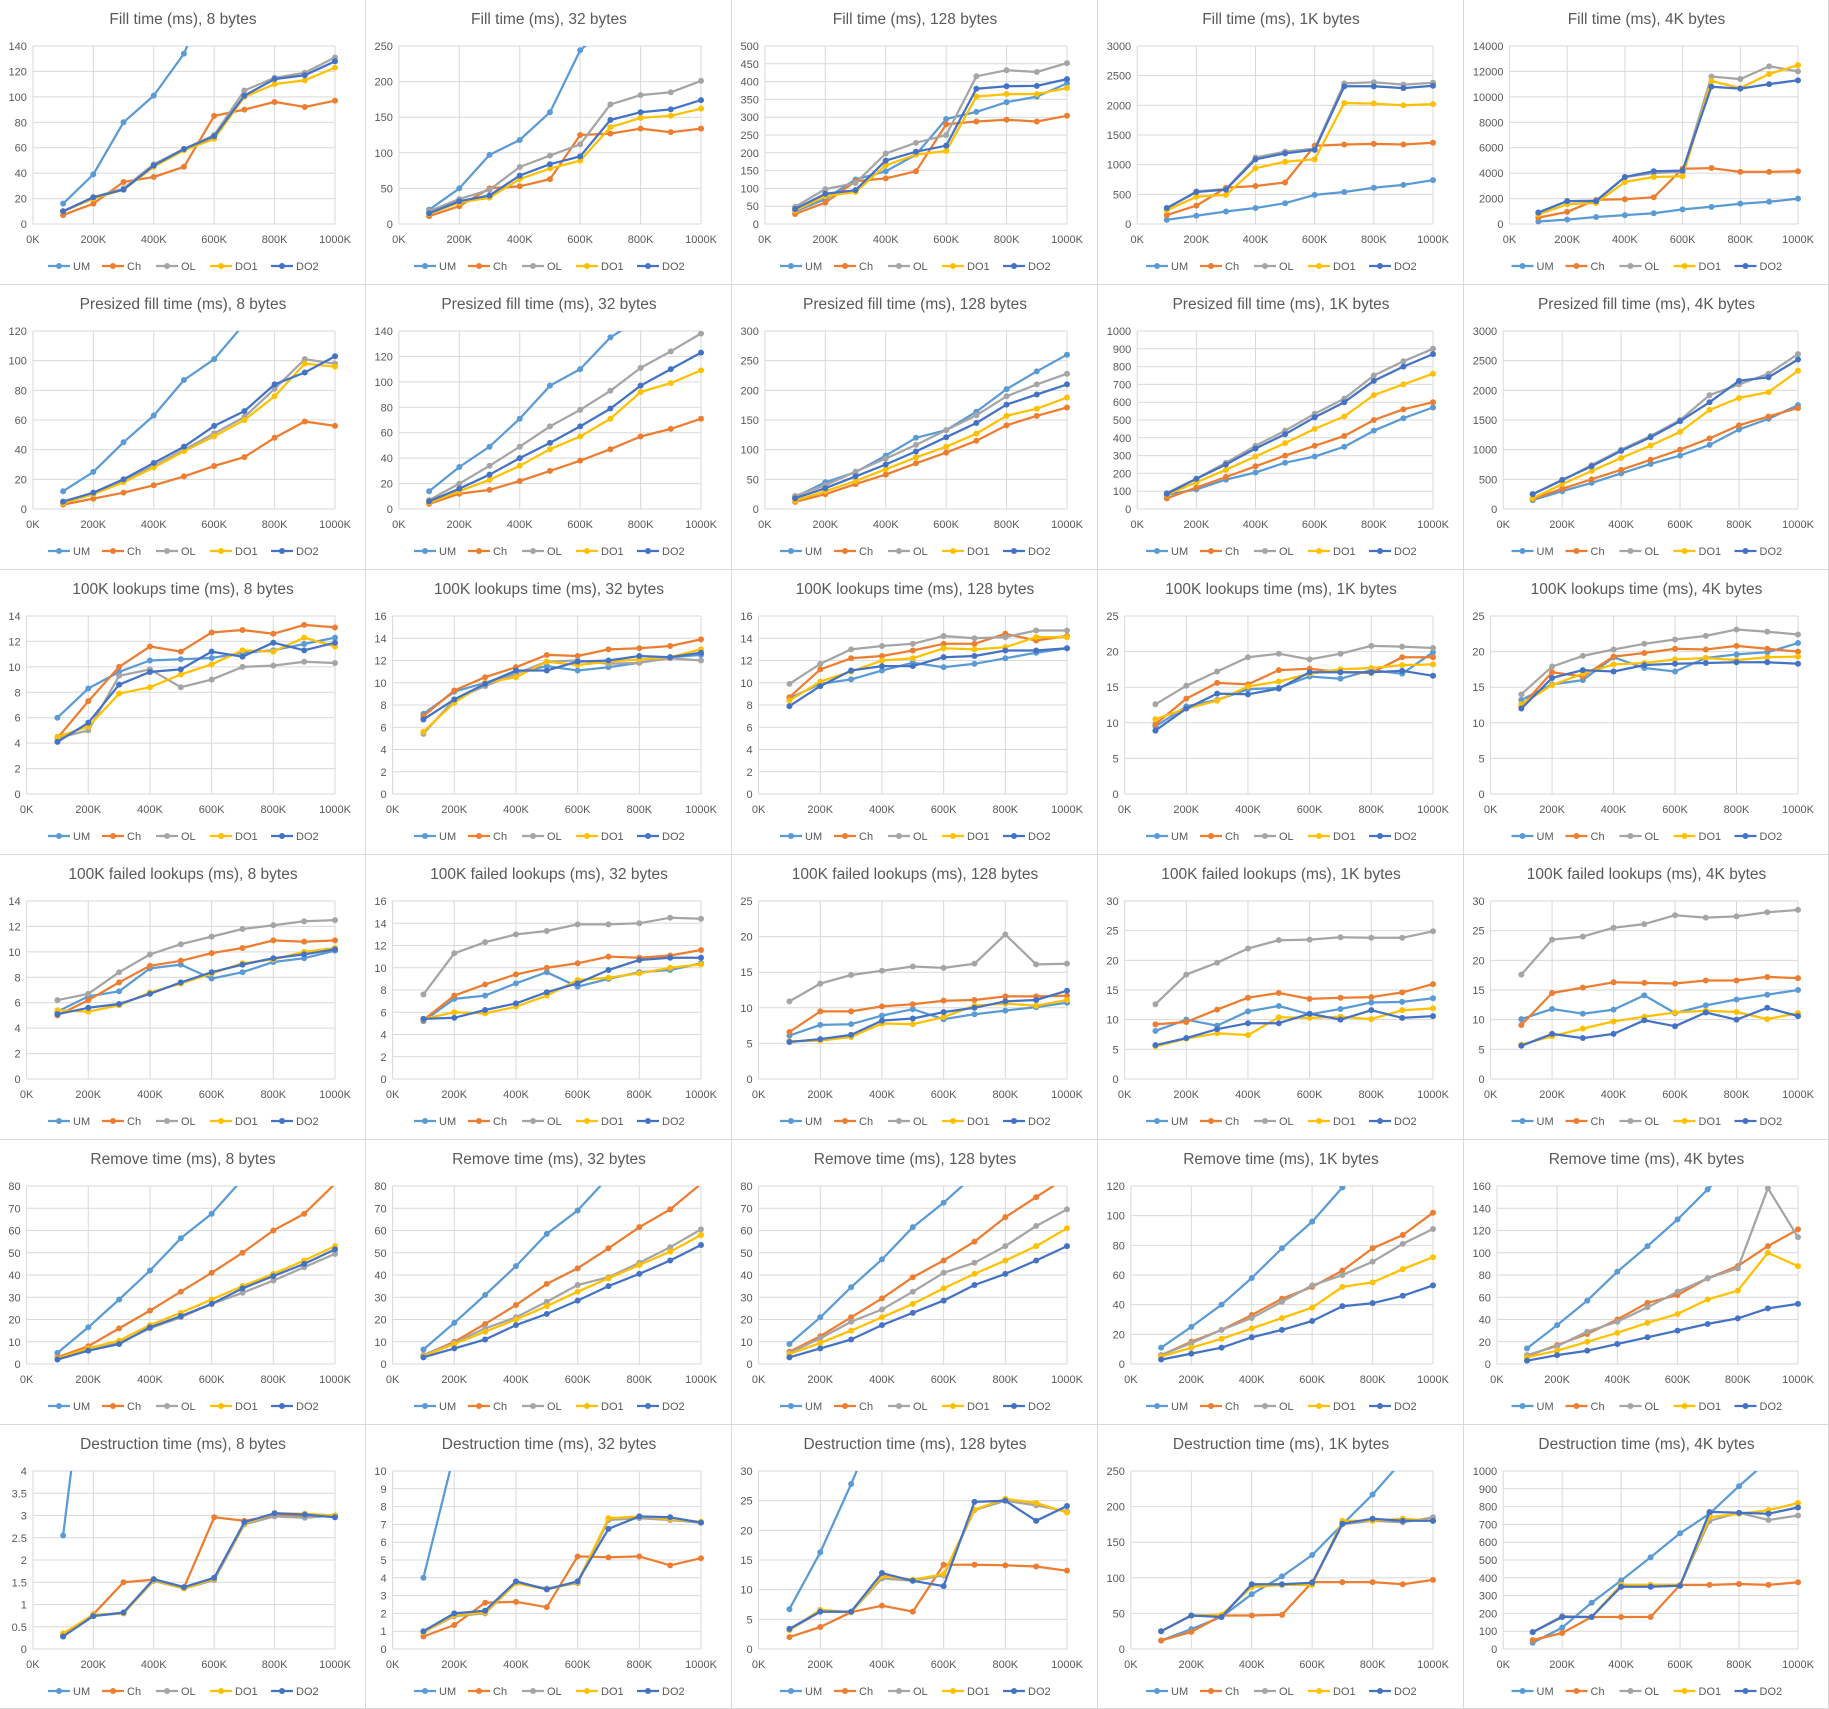 This screenshot has height=1709, width=1829. I want to click on y-tick-label: 10, so click(14, 1343).